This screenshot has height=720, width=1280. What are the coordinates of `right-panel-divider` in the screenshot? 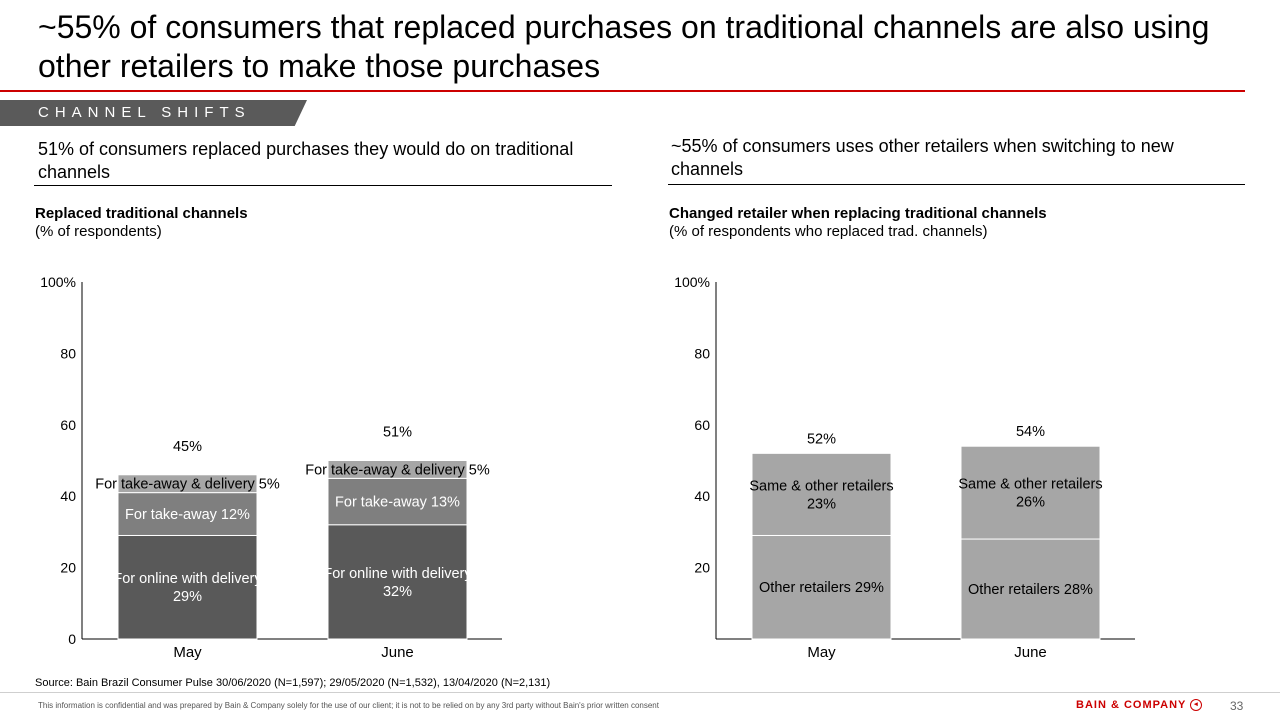 It's located at (956, 184).